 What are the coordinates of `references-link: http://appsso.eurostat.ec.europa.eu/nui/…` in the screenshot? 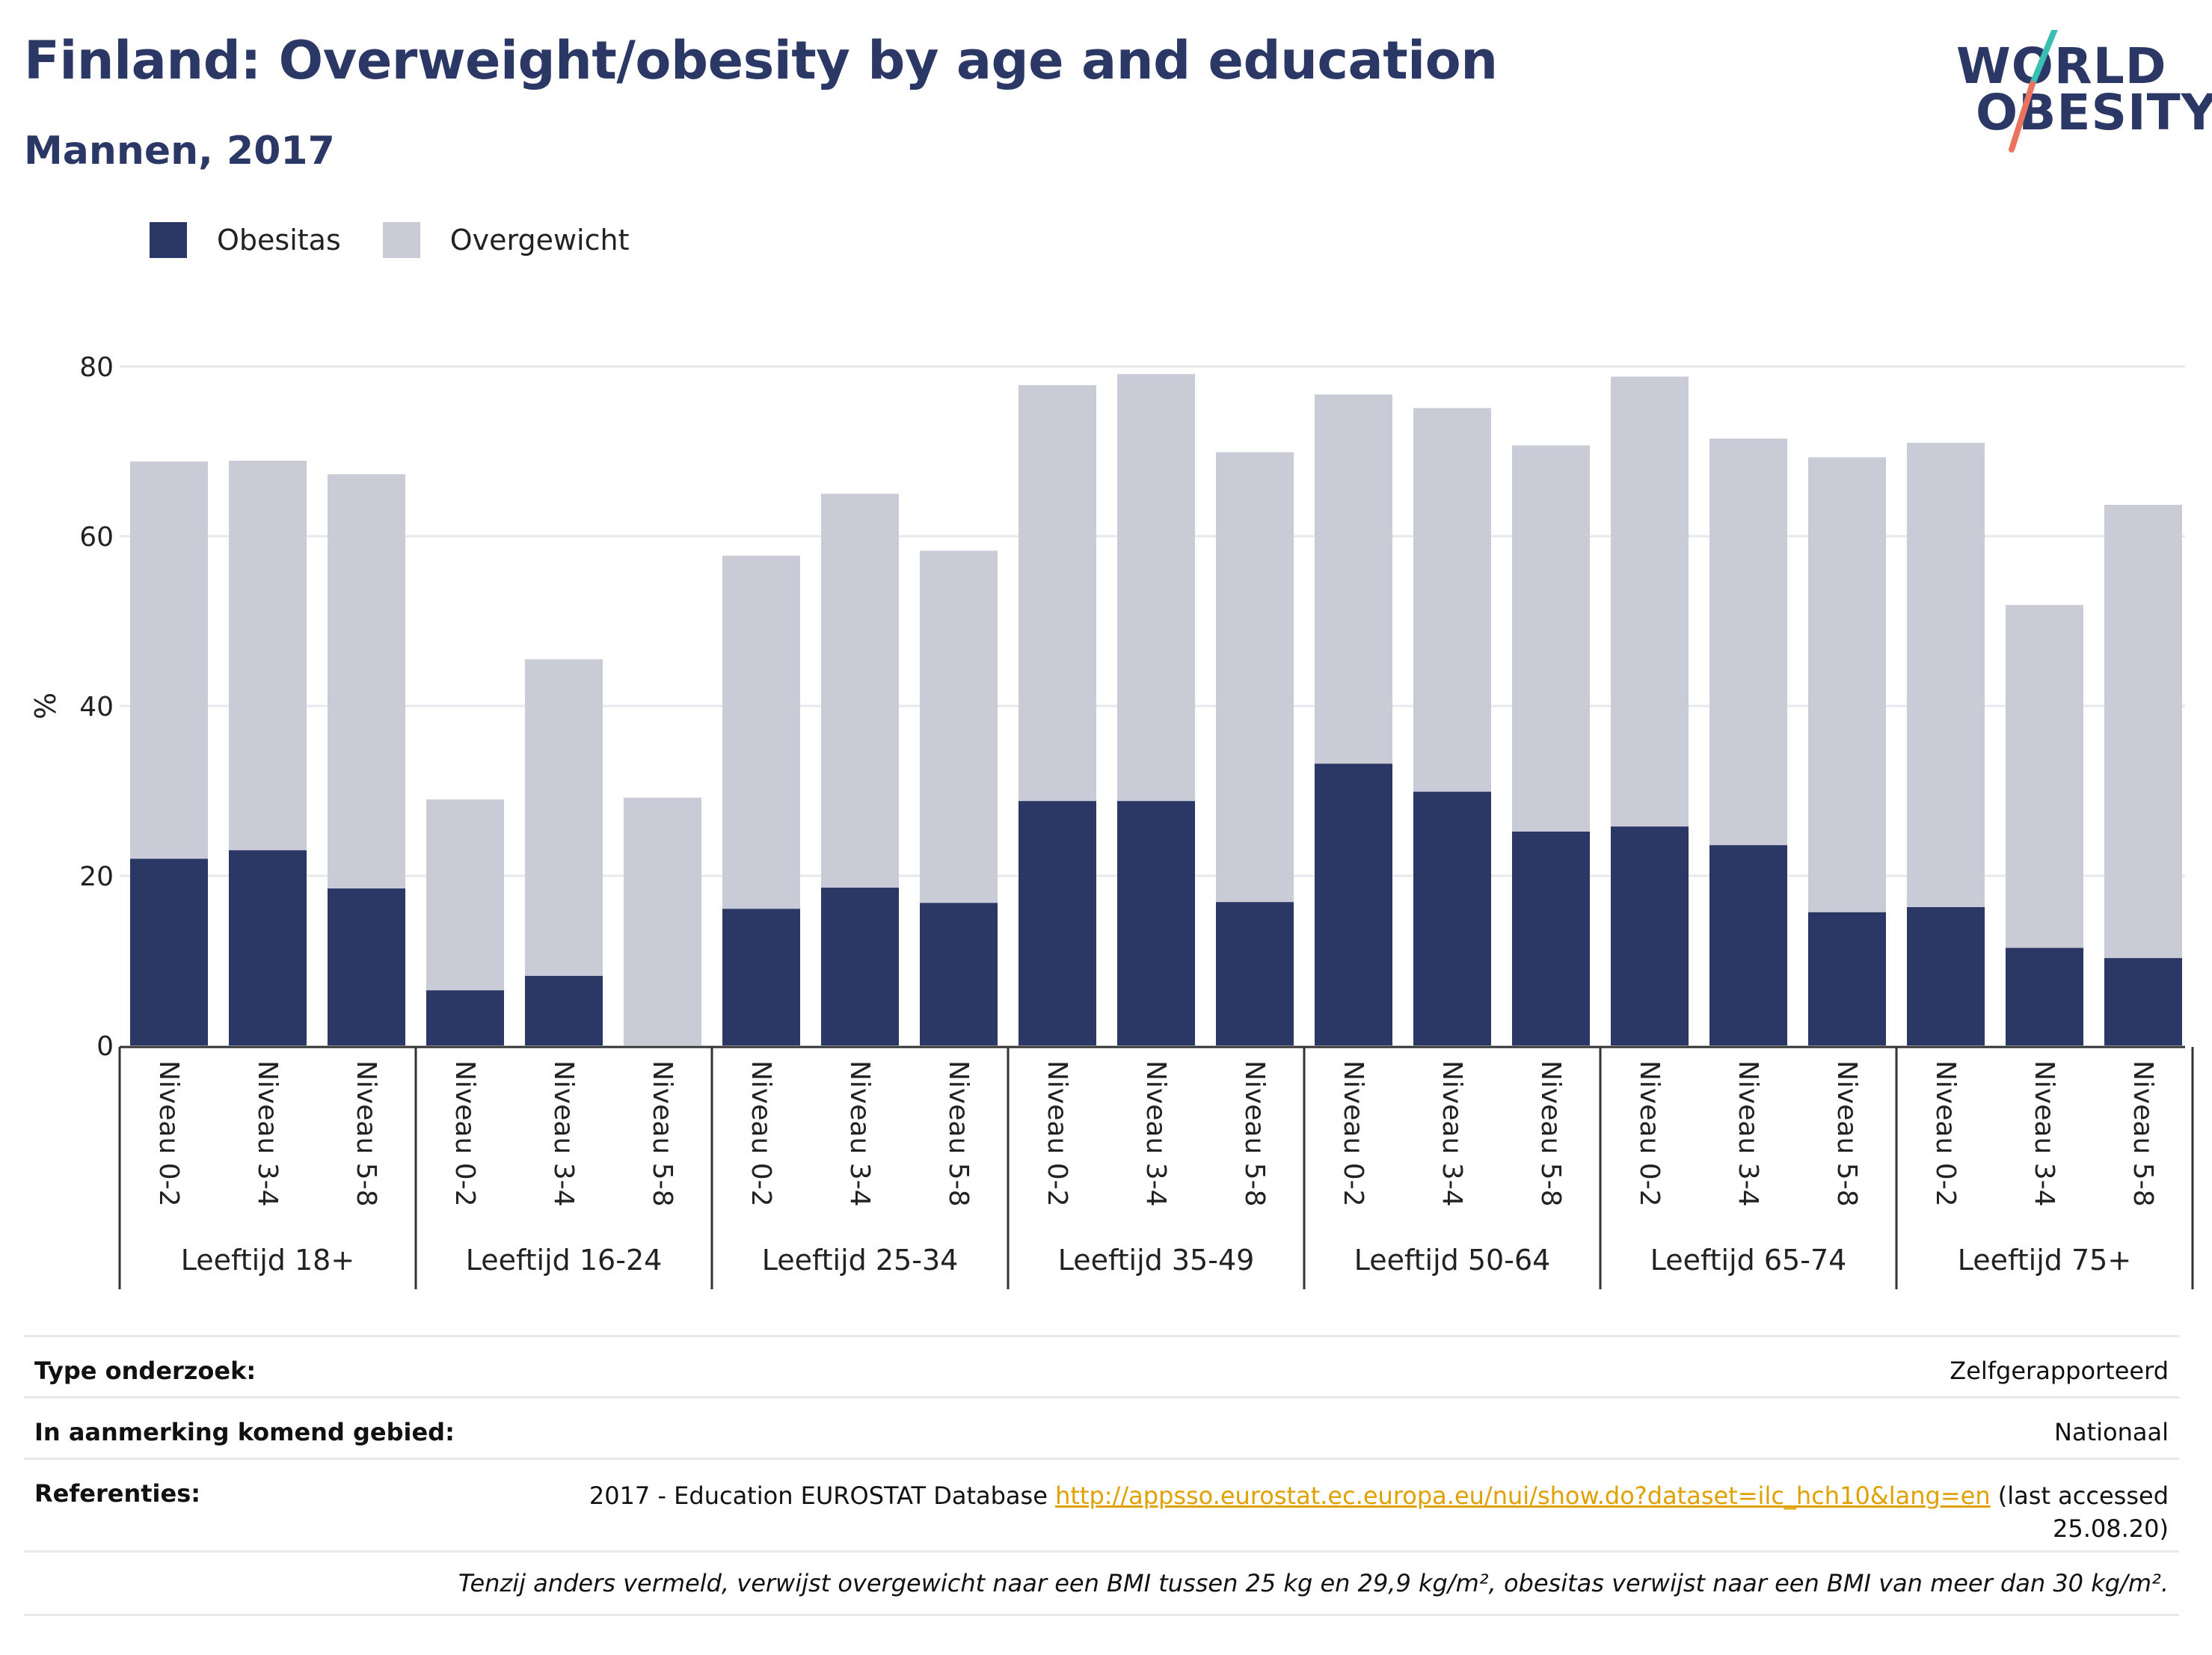 It's located at (1523, 1495).